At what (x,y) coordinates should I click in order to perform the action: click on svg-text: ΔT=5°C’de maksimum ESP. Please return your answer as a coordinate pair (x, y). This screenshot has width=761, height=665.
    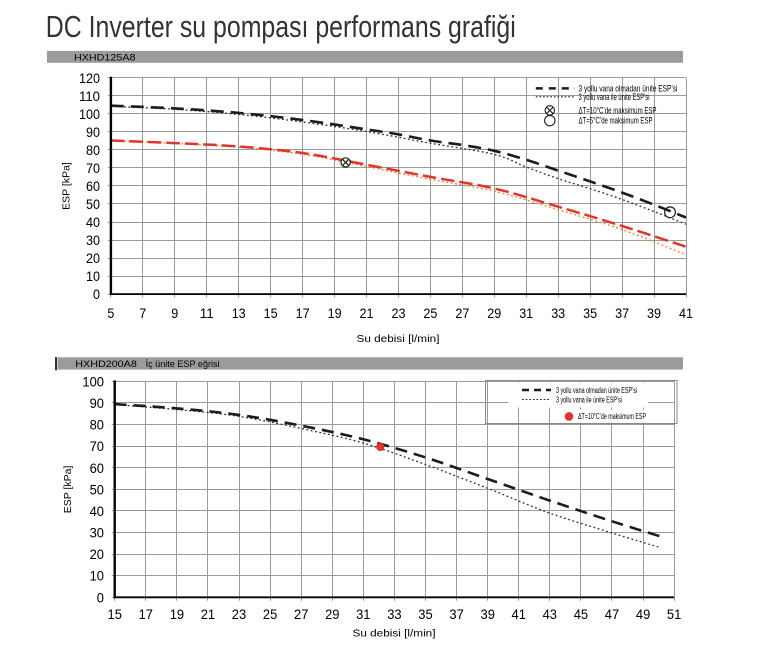
    Looking at the image, I should click on (616, 121).